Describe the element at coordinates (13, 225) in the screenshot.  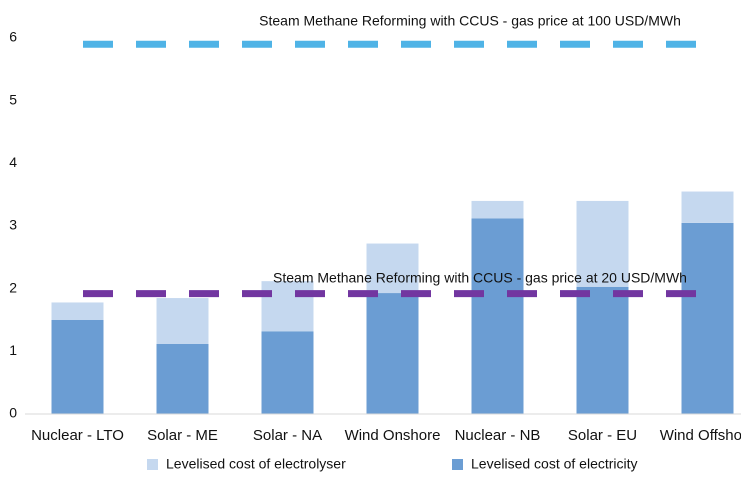
I see `y-tick-label: 3` at that location.